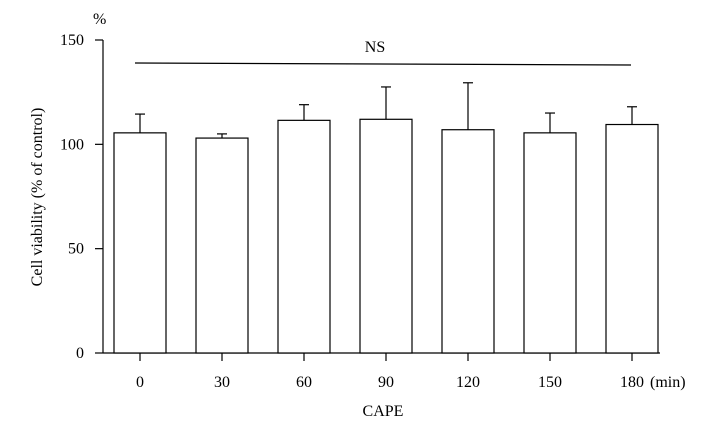 The width and height of the screenshot is (703, 421). What do you see at coordinates (386, 110) in the screenshot?
I see `error-bars` at bounding box center [386, 110].